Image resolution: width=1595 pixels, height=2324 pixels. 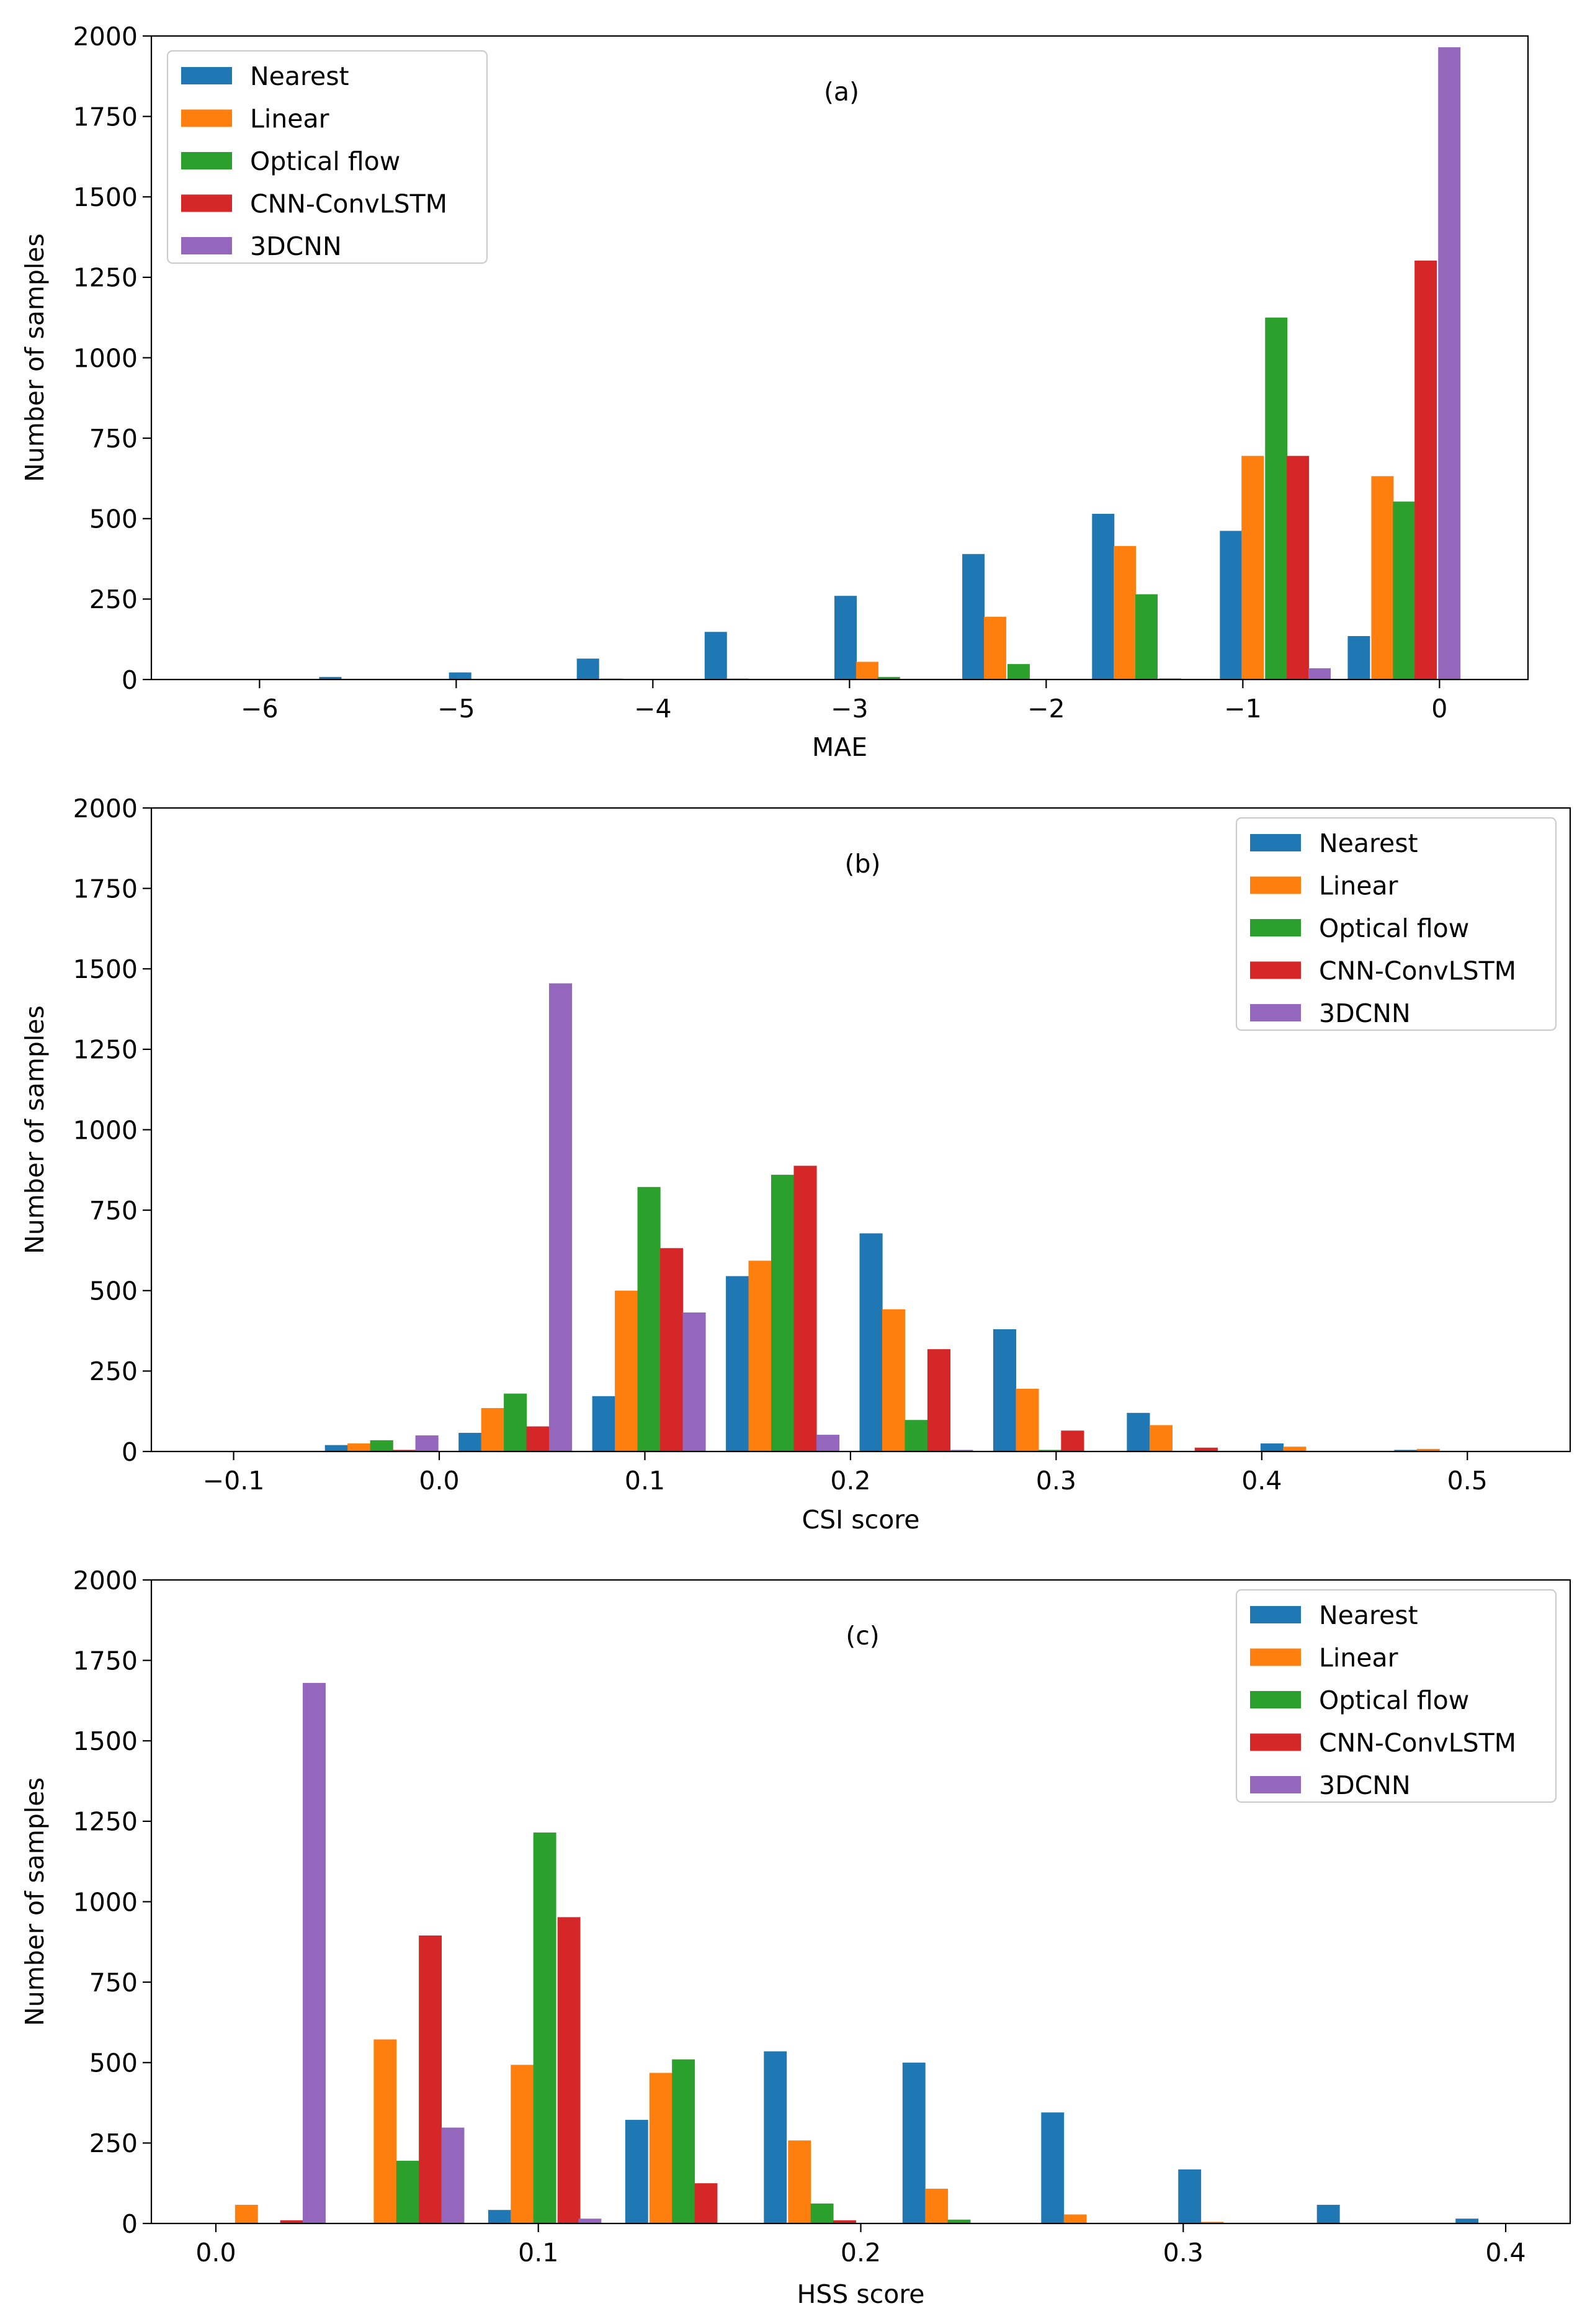 What do you see at coordinates (113, 1291) in the screenshot?
I see `y-tick-label: 500` at bounding box center [113, 1291].